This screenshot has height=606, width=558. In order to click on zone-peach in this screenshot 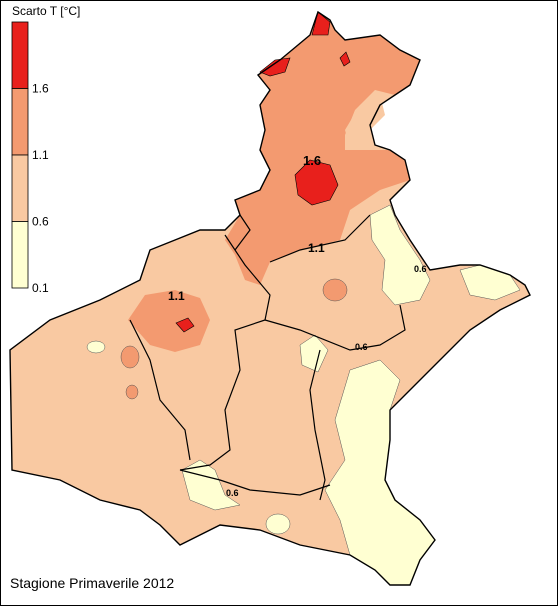, I will do `click(365, 121)`.